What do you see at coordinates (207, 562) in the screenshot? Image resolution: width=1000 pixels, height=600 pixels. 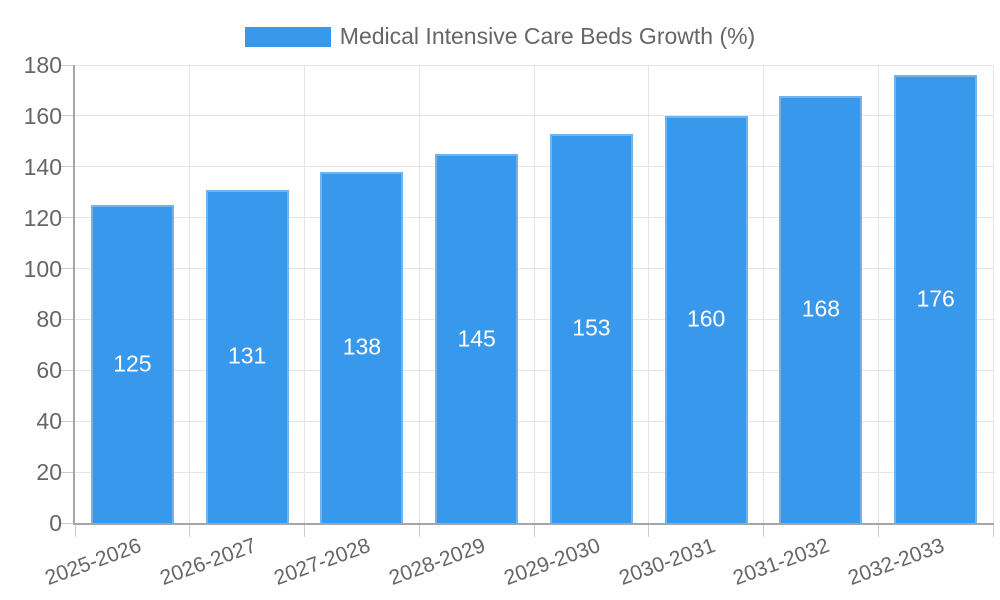 I see `x-axis-tick-label: 2026-2027` at bounding box center [207, 562].